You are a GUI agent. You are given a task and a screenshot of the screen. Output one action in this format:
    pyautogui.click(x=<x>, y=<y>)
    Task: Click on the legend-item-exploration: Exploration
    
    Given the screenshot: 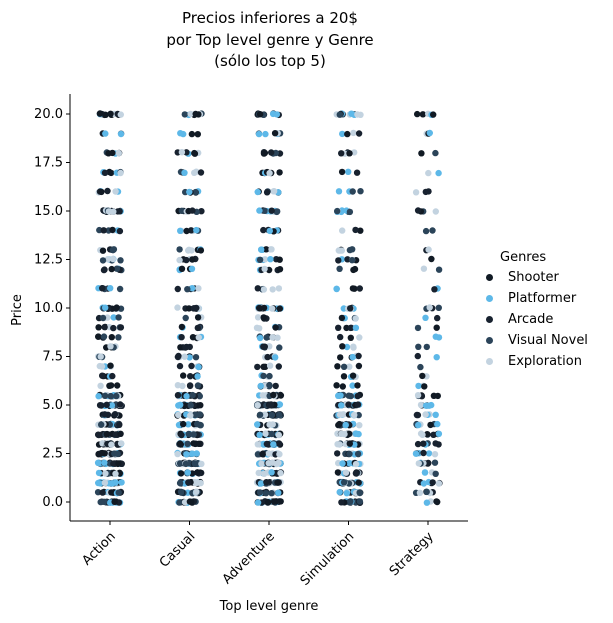 What is the action you would take?
    pyautogui.click(x=534, y=361)
    